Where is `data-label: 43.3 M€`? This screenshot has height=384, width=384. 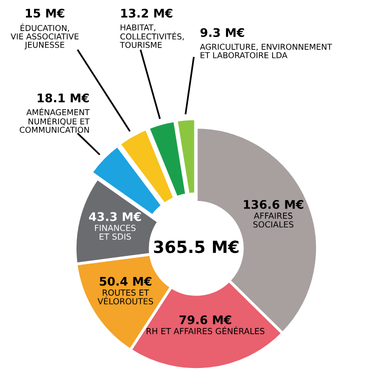
data-label: 43.3 M€ is located at coordinates (115, 217).